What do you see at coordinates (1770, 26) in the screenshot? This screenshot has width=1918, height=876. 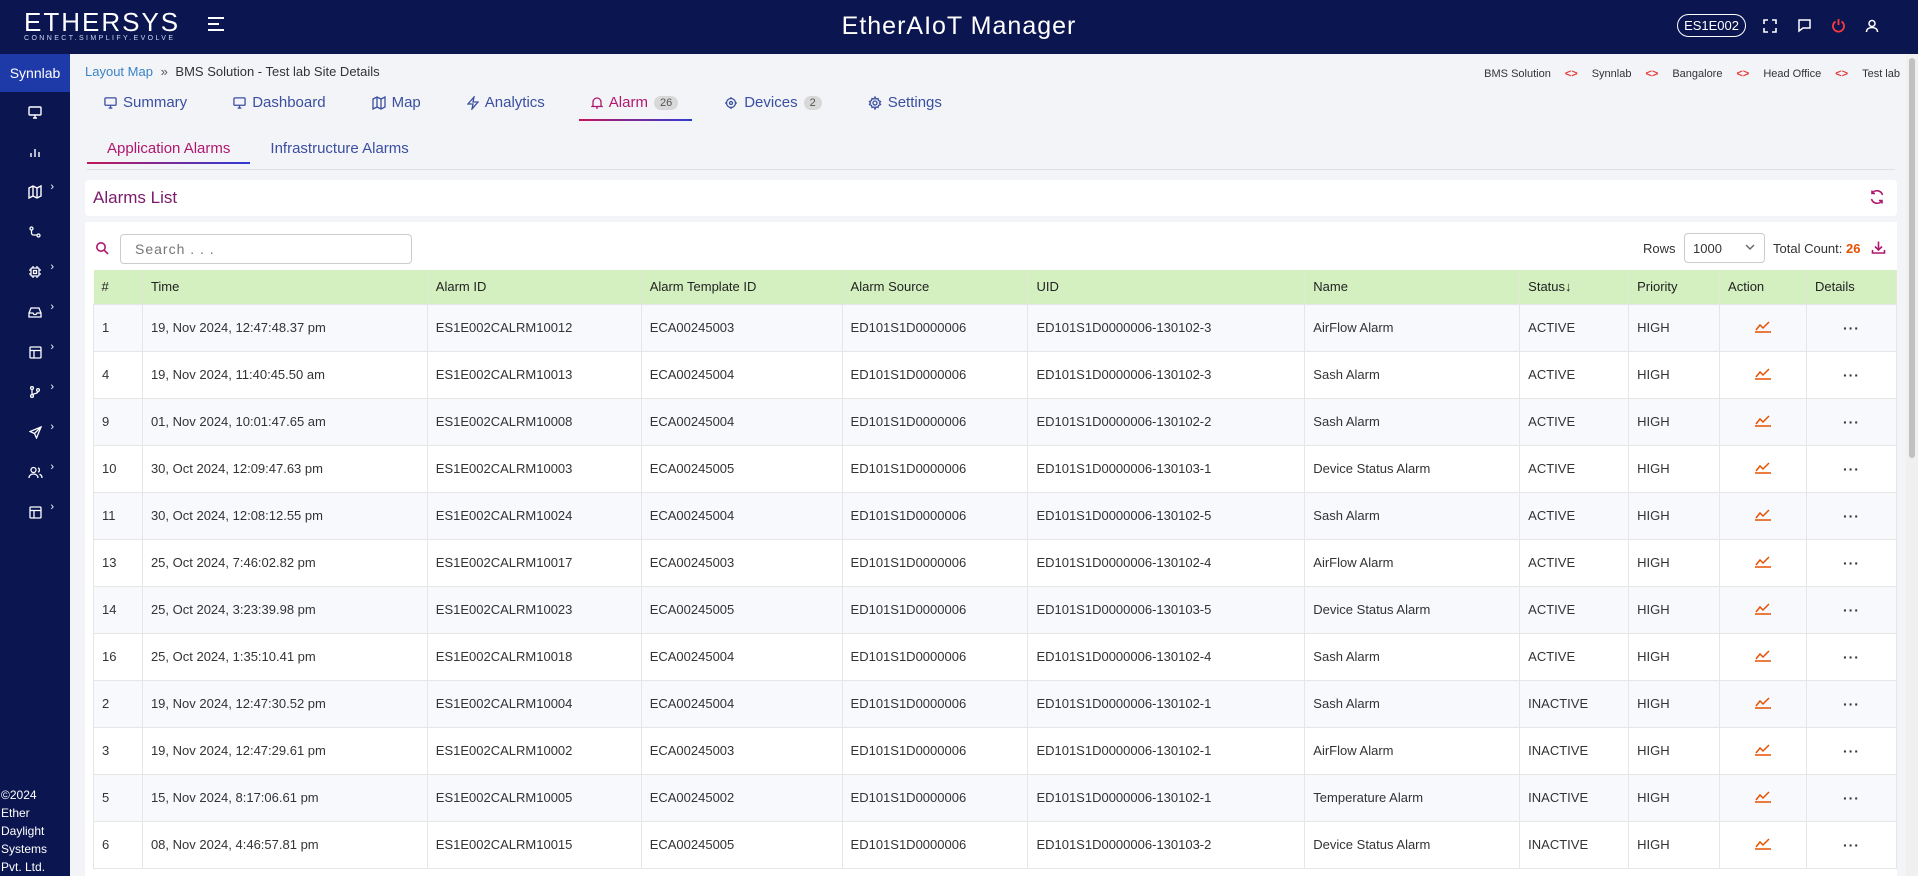 I see `fullscreen-icon` at bounding box center [1770, 26].